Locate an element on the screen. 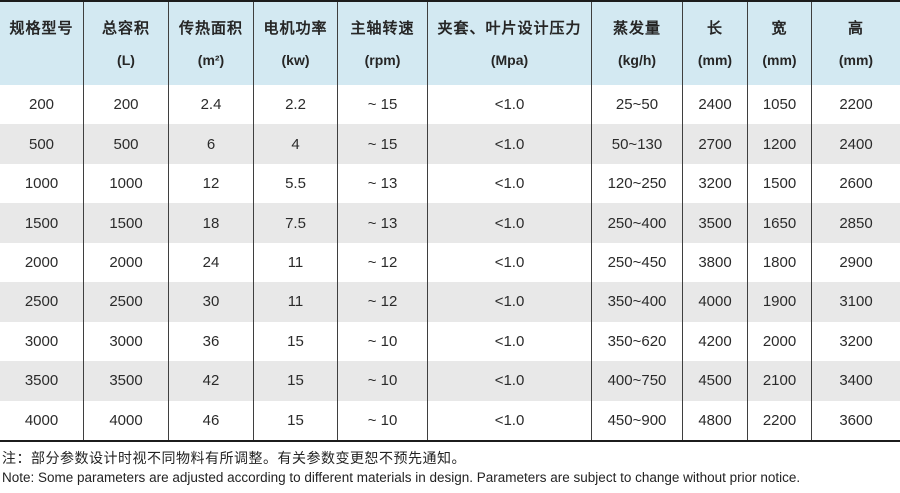 The image size is (900, 493). table-cell: 120~250 is located at coordinates (637, 183).